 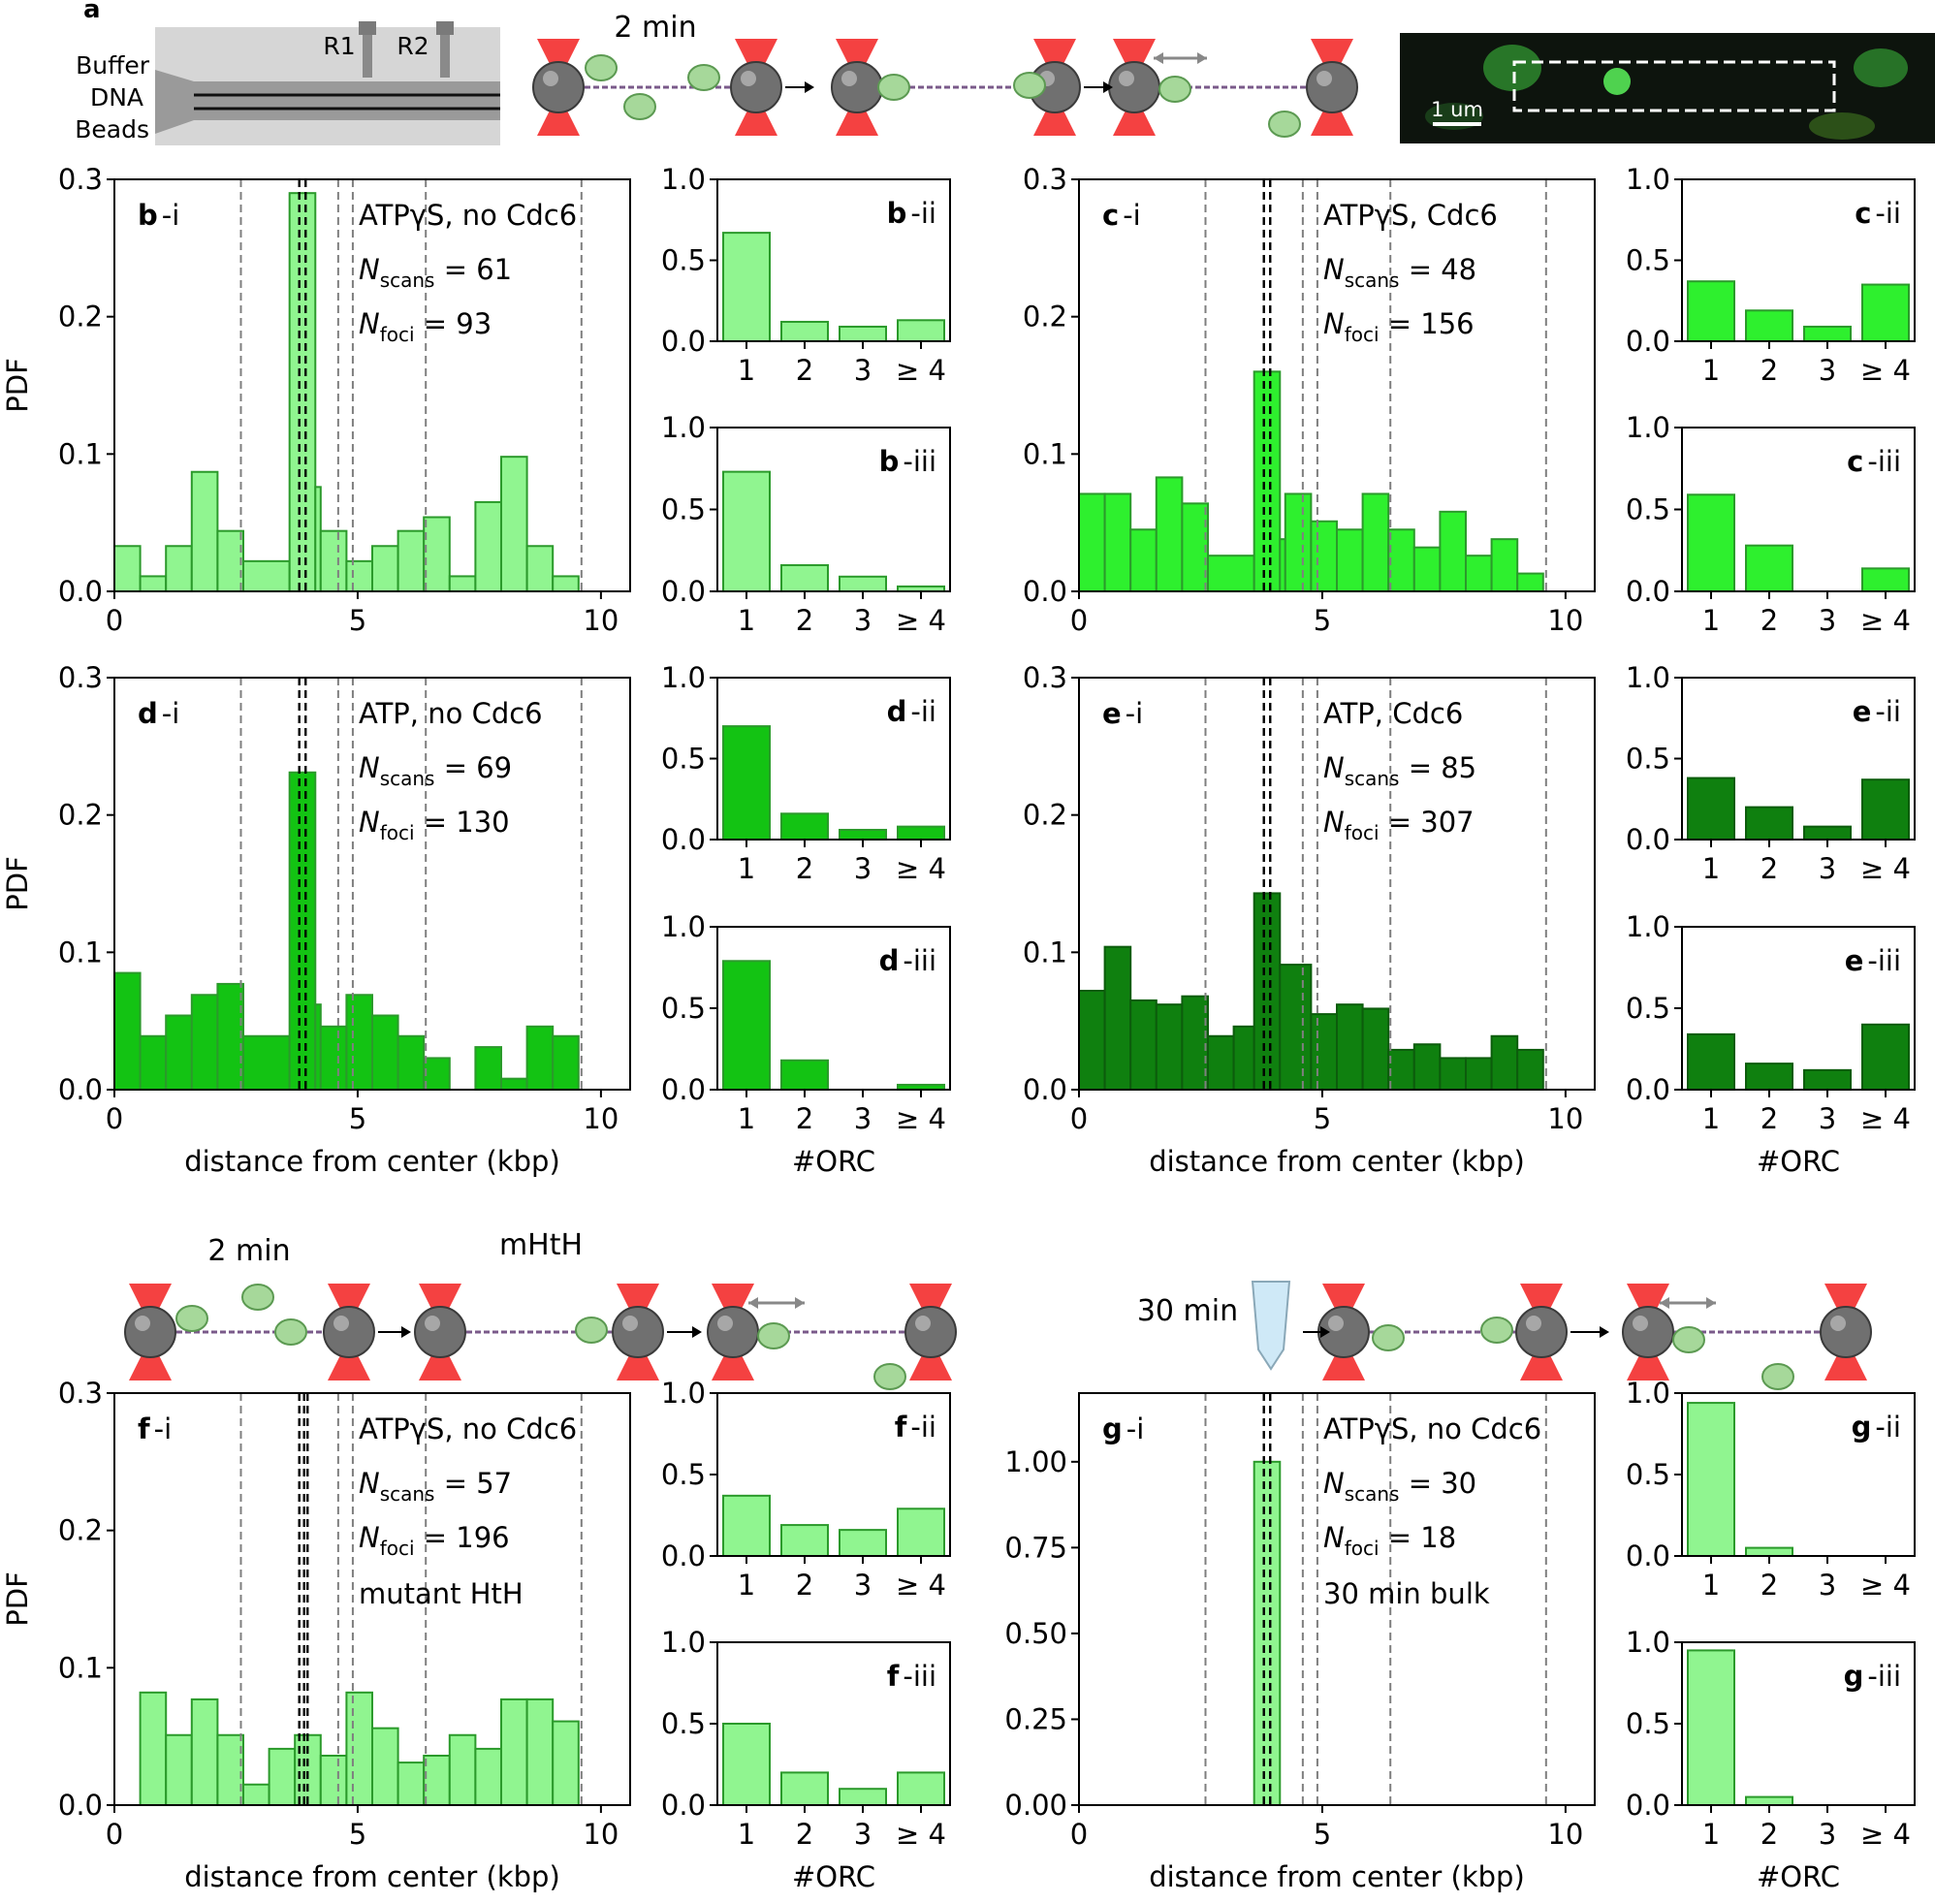 I want to click on chart-c-ii: 1 2 3 ≥ 4 0.0 0.5 1.0 c -ii, so click(x=1771, y=275).